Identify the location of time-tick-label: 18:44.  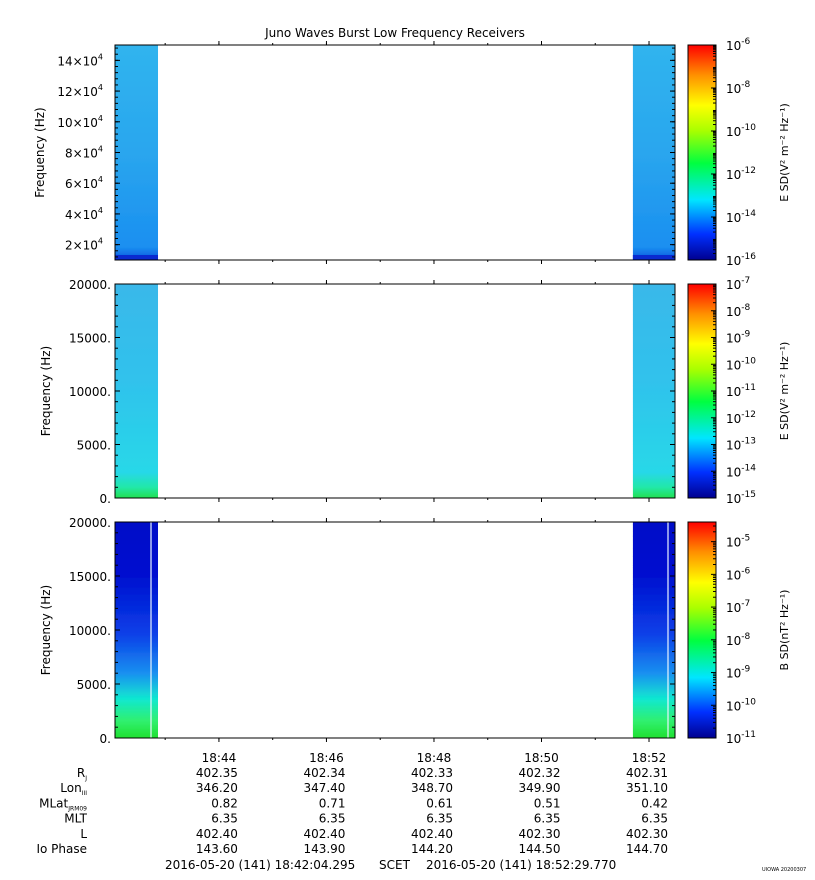
(219, 758).